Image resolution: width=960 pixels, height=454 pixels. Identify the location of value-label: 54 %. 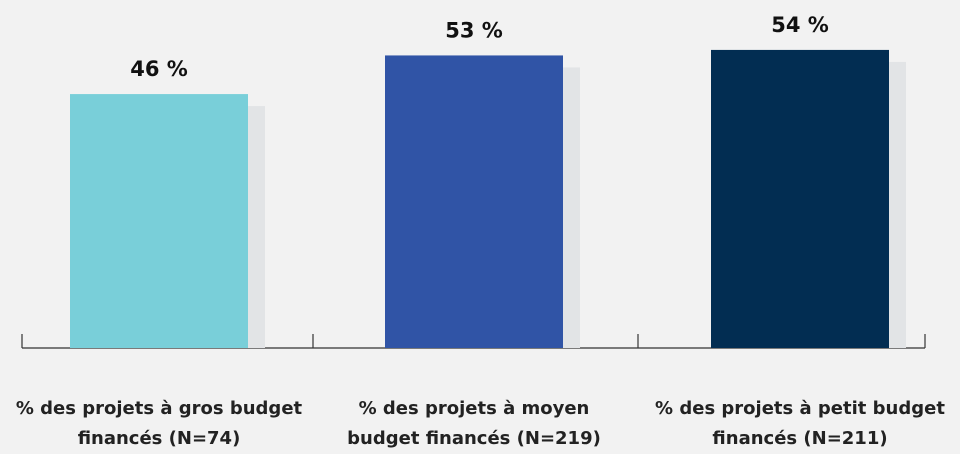
(800, 25).